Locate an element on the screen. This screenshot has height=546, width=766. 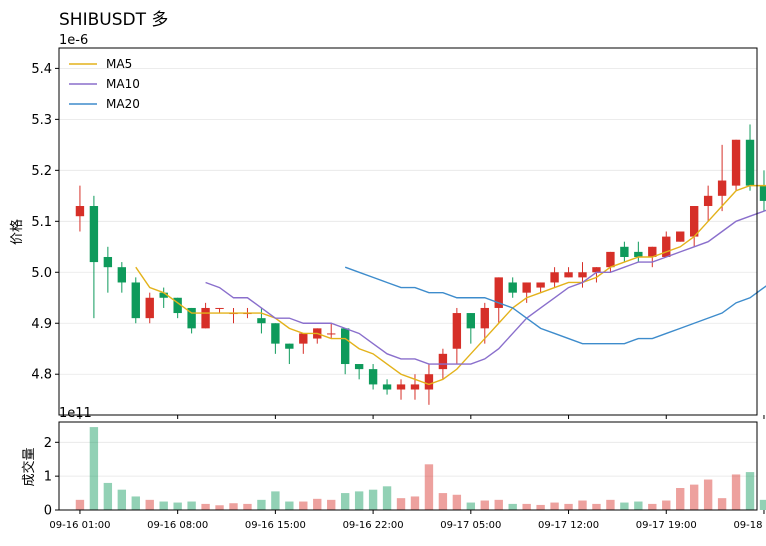
volume-tick-label: 0 is located at coordinates (48, 511).